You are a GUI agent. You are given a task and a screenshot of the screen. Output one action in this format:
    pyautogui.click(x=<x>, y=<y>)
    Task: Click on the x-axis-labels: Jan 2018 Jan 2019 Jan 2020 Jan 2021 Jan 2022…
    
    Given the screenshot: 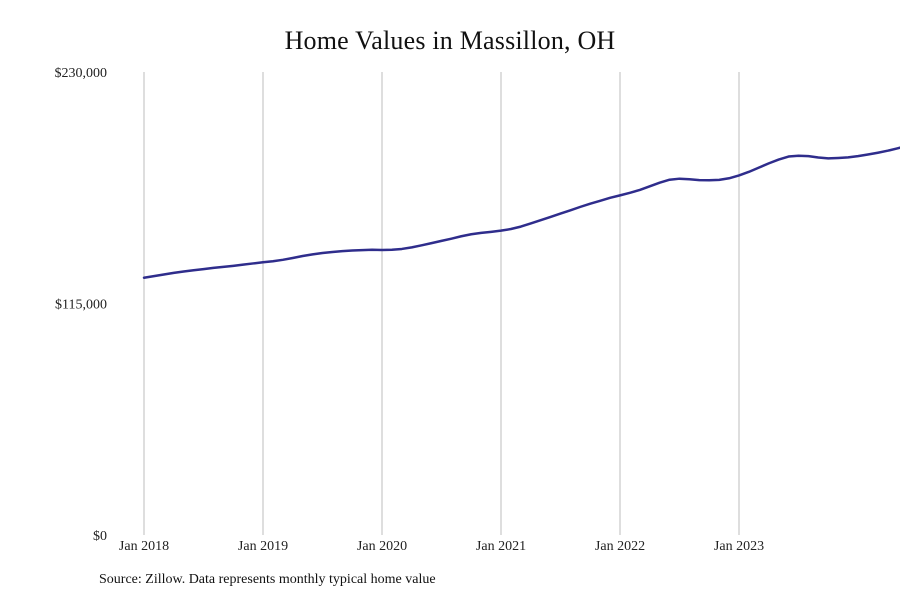 What is the action you would take?
    pyautogui.click(x=441, y=546)
    